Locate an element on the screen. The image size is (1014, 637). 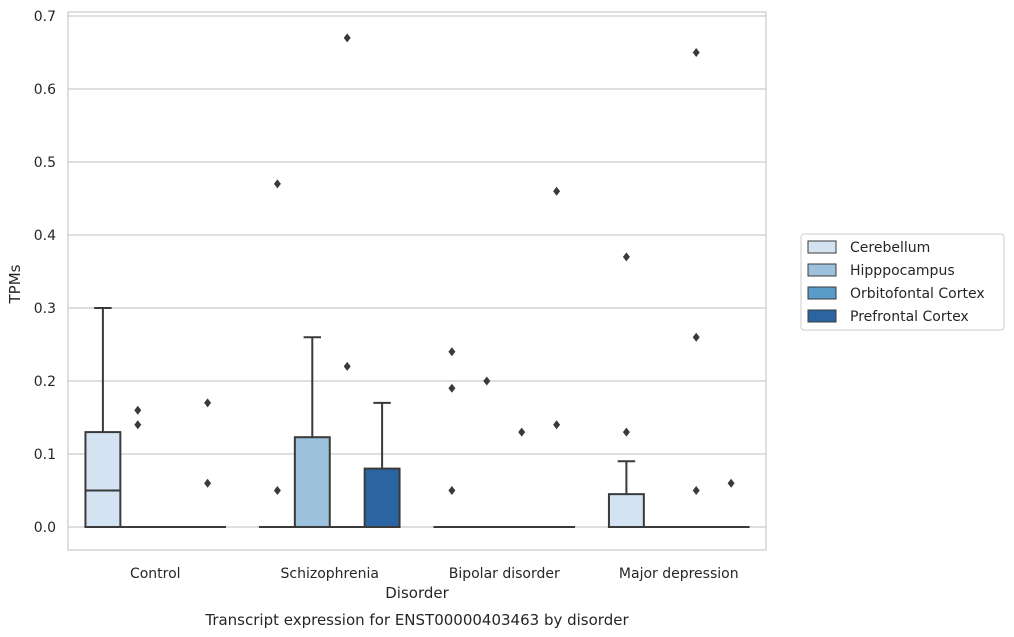
y-tick-label: 0.5 is located at coordinates (45, 163).